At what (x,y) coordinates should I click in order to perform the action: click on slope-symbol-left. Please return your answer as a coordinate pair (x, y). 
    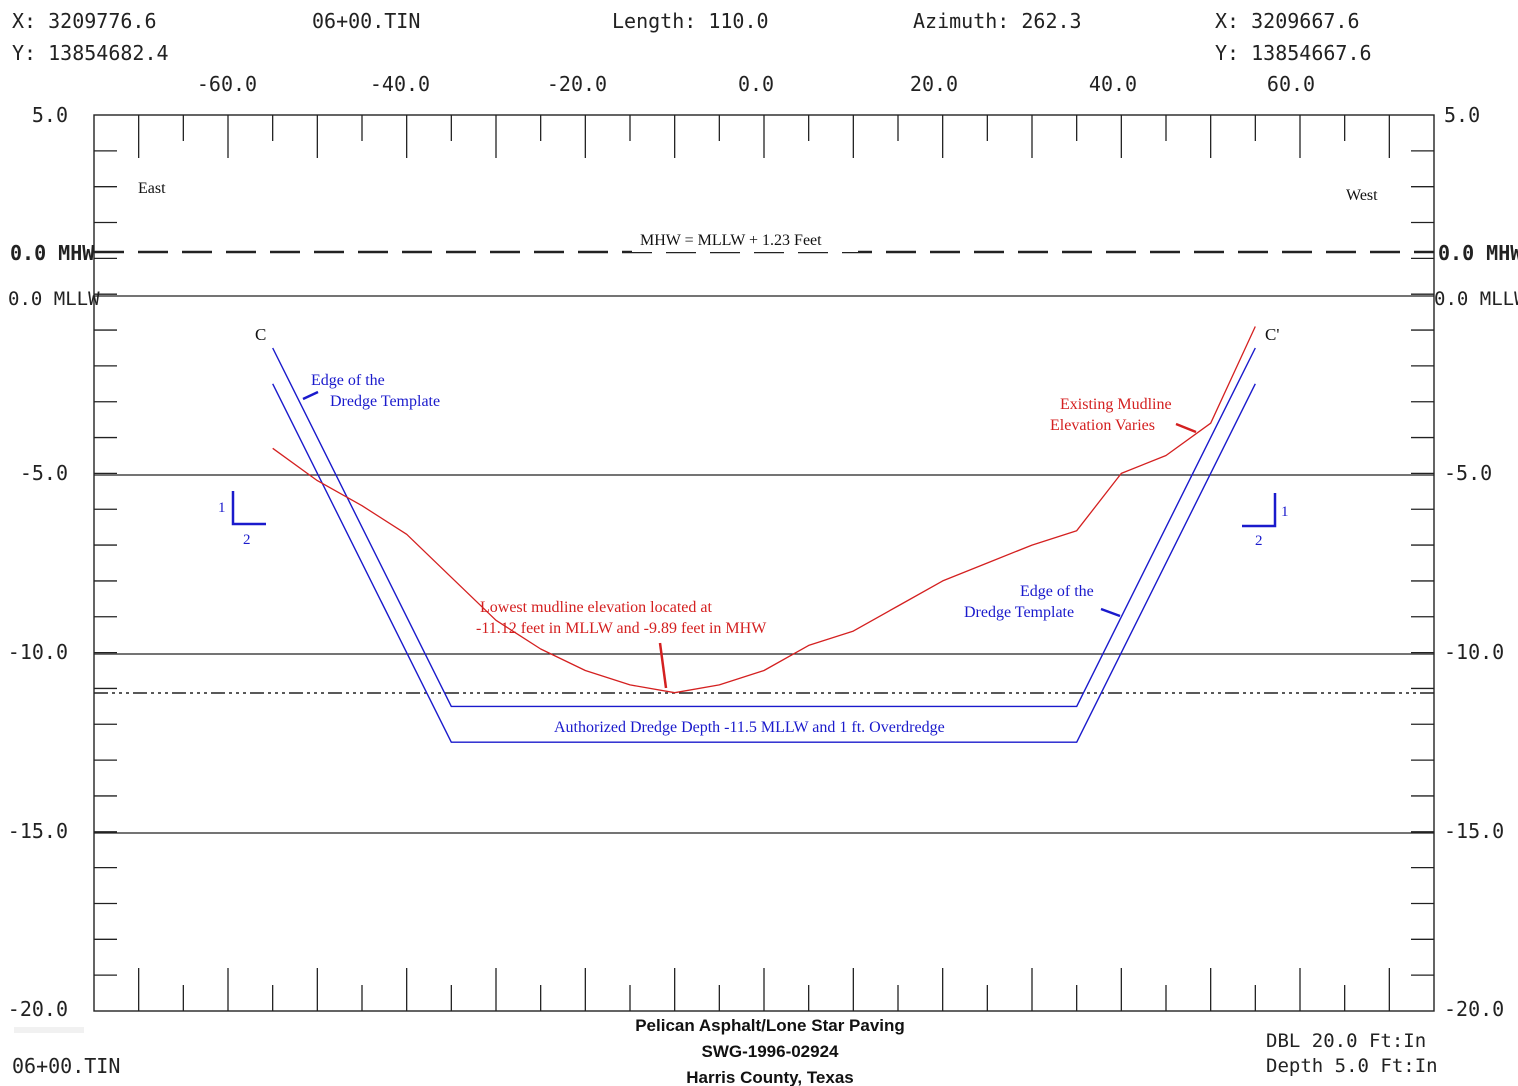
    Looking at the image, I should click on (248, 508).